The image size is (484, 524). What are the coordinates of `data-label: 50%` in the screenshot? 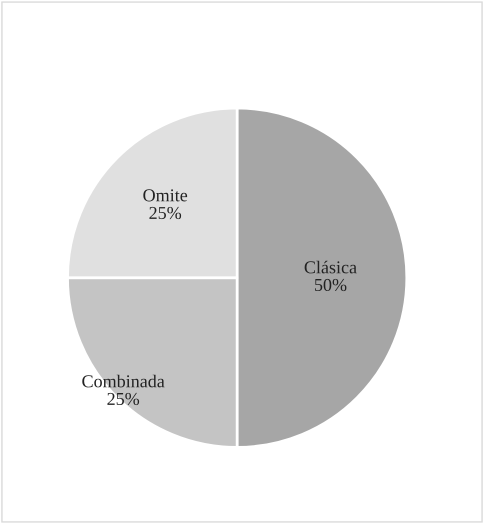 It's located at (330, 285).